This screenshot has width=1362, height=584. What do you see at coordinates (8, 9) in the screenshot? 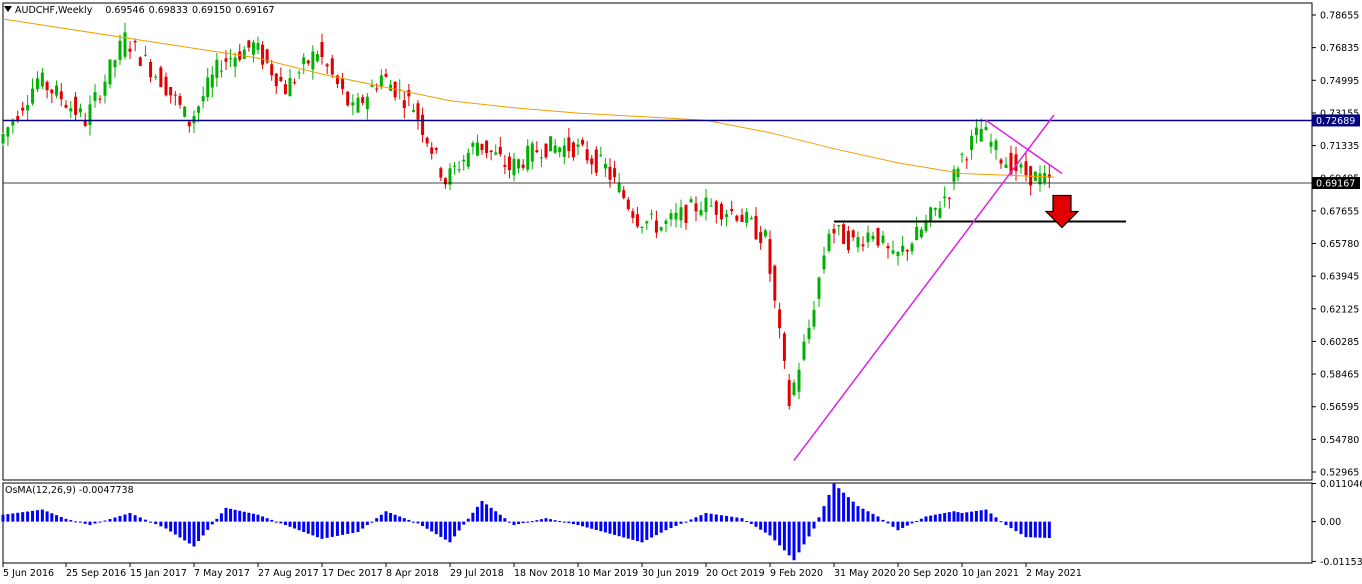
I see `collapse-triangle-icon` at bounding box center [8, 9].